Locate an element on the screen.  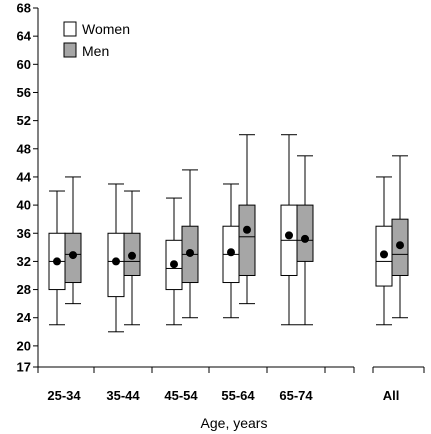
x-tick-label: 45-54 is located at coordinates (181, 395).